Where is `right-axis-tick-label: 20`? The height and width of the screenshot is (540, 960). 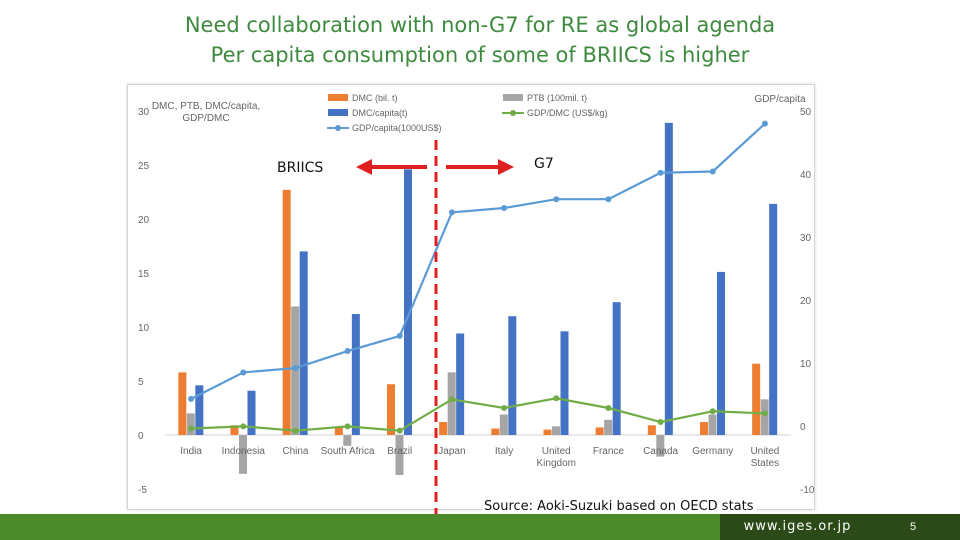 right-axis-tick-label: 20 is located at coordinates (806, 301).